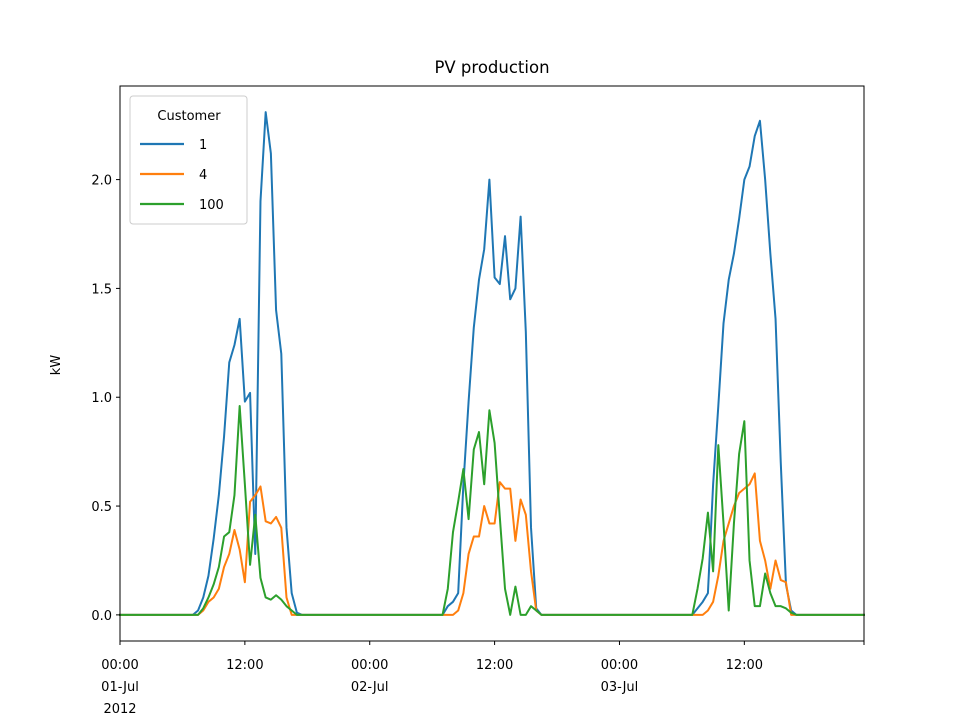 The height and width of the screenshot is (720, 960). What do you see at coordinates (120, 687) in the screenshot?
I see `x-tick-label: 01-Jul` at bounding box center [120, 687].